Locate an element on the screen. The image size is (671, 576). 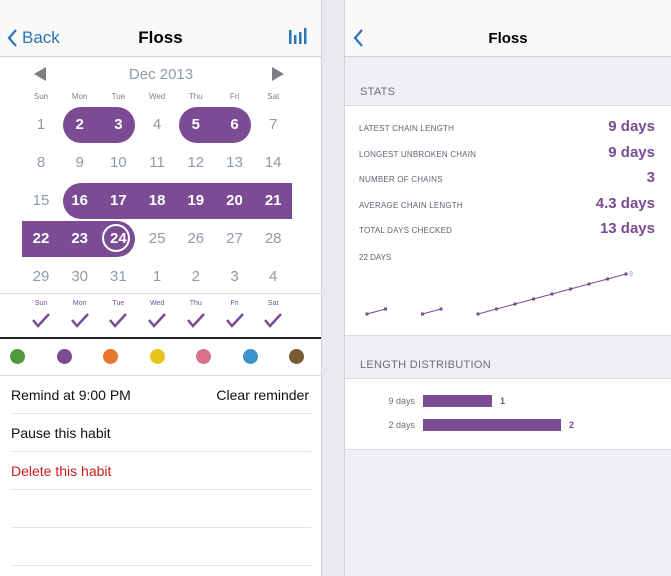
calendar-day: 14 is located at coordinates (273, 162).